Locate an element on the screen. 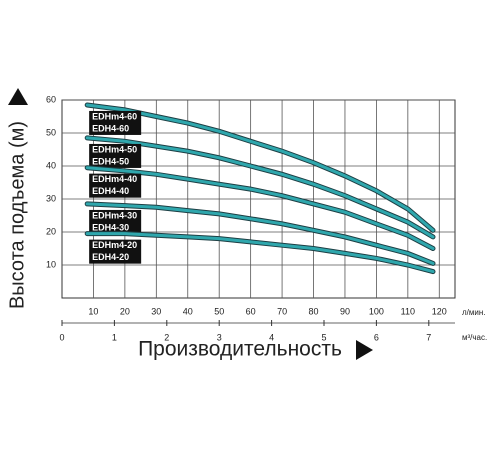 The height and width of the screenshot is (450, 500). x-tick-label: 110 is located at coordinates (408, 311).